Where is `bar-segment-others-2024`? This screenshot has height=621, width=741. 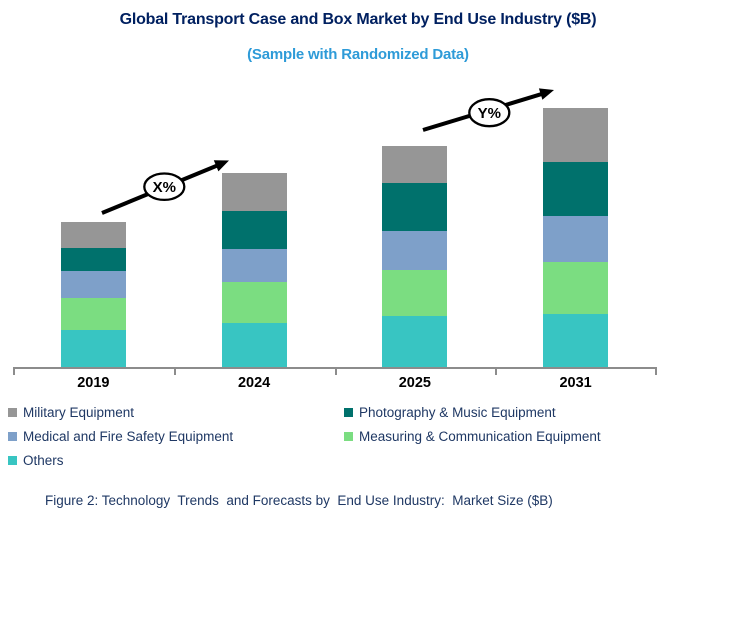 bar-segment-others-2024 is located at coordinates (254, 345).